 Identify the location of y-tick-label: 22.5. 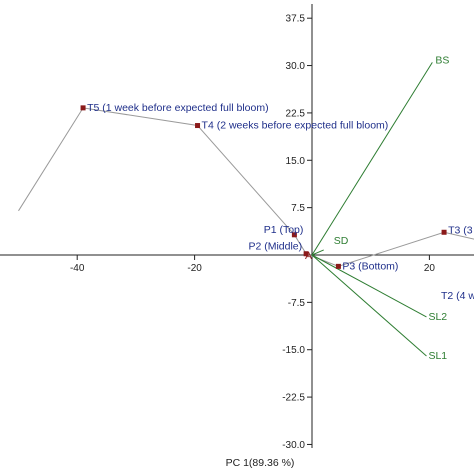
(296, 113).